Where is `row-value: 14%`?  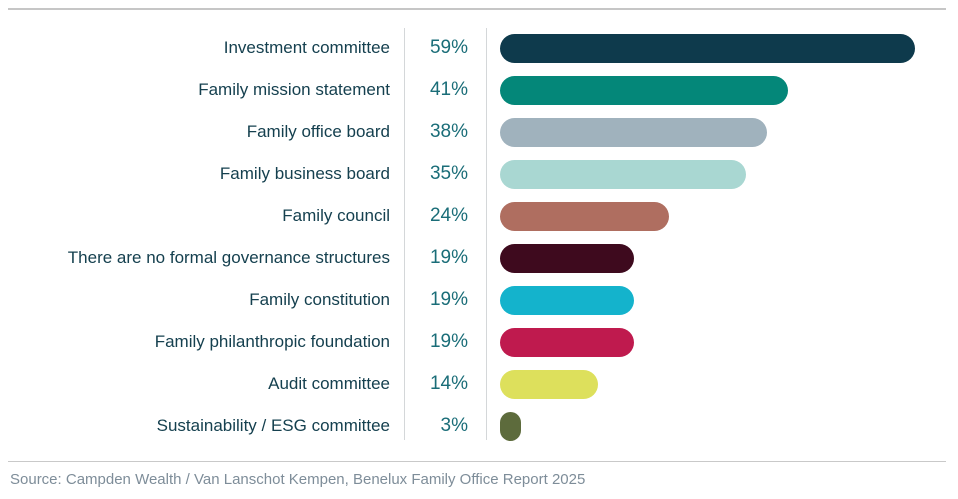
row-value: 14% is located at coordinates (448, 383).